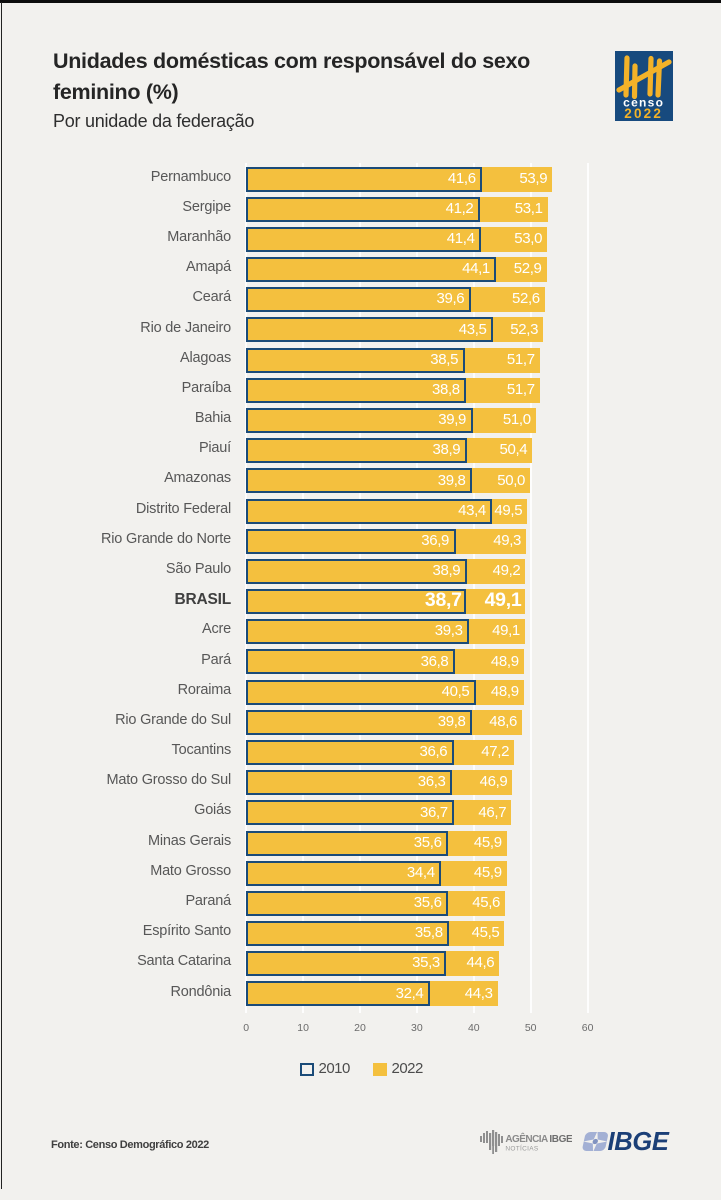 This screenshot has width=721, height=1200. What do you see at coordinates (643, 103) in the screenshot?
I see `svg-text: censo` at bounding box center [643, 103].